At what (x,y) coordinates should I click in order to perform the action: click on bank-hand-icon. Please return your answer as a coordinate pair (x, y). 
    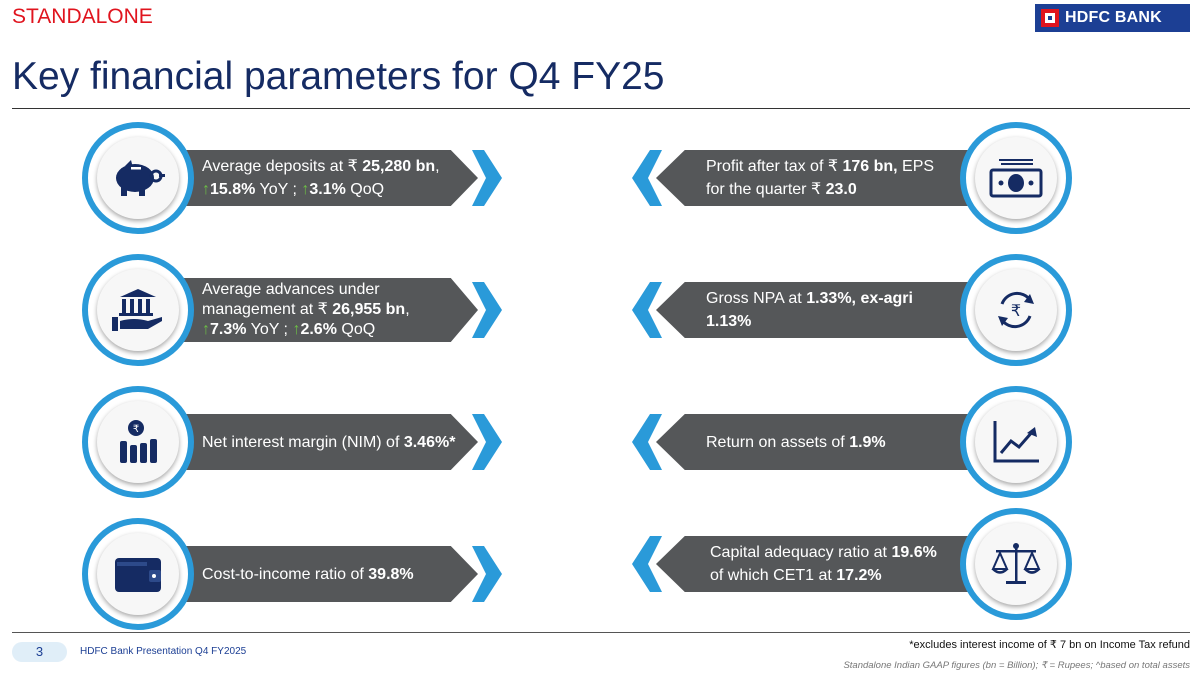
    Looking at the image, I should click on (137, 310).